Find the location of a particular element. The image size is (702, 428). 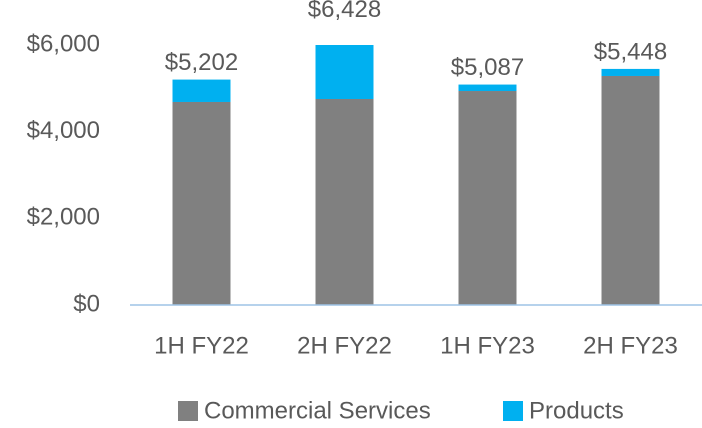

total-label: $5,448 is located at coordinates (630, 51).